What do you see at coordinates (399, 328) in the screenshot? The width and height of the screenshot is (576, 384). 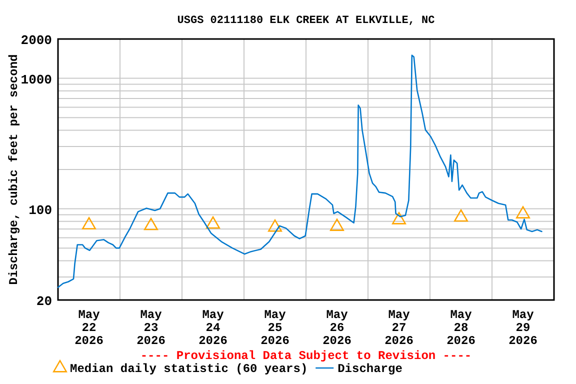 I see `x-tick-label: May 27 2026` at bounding box center [399, 328].